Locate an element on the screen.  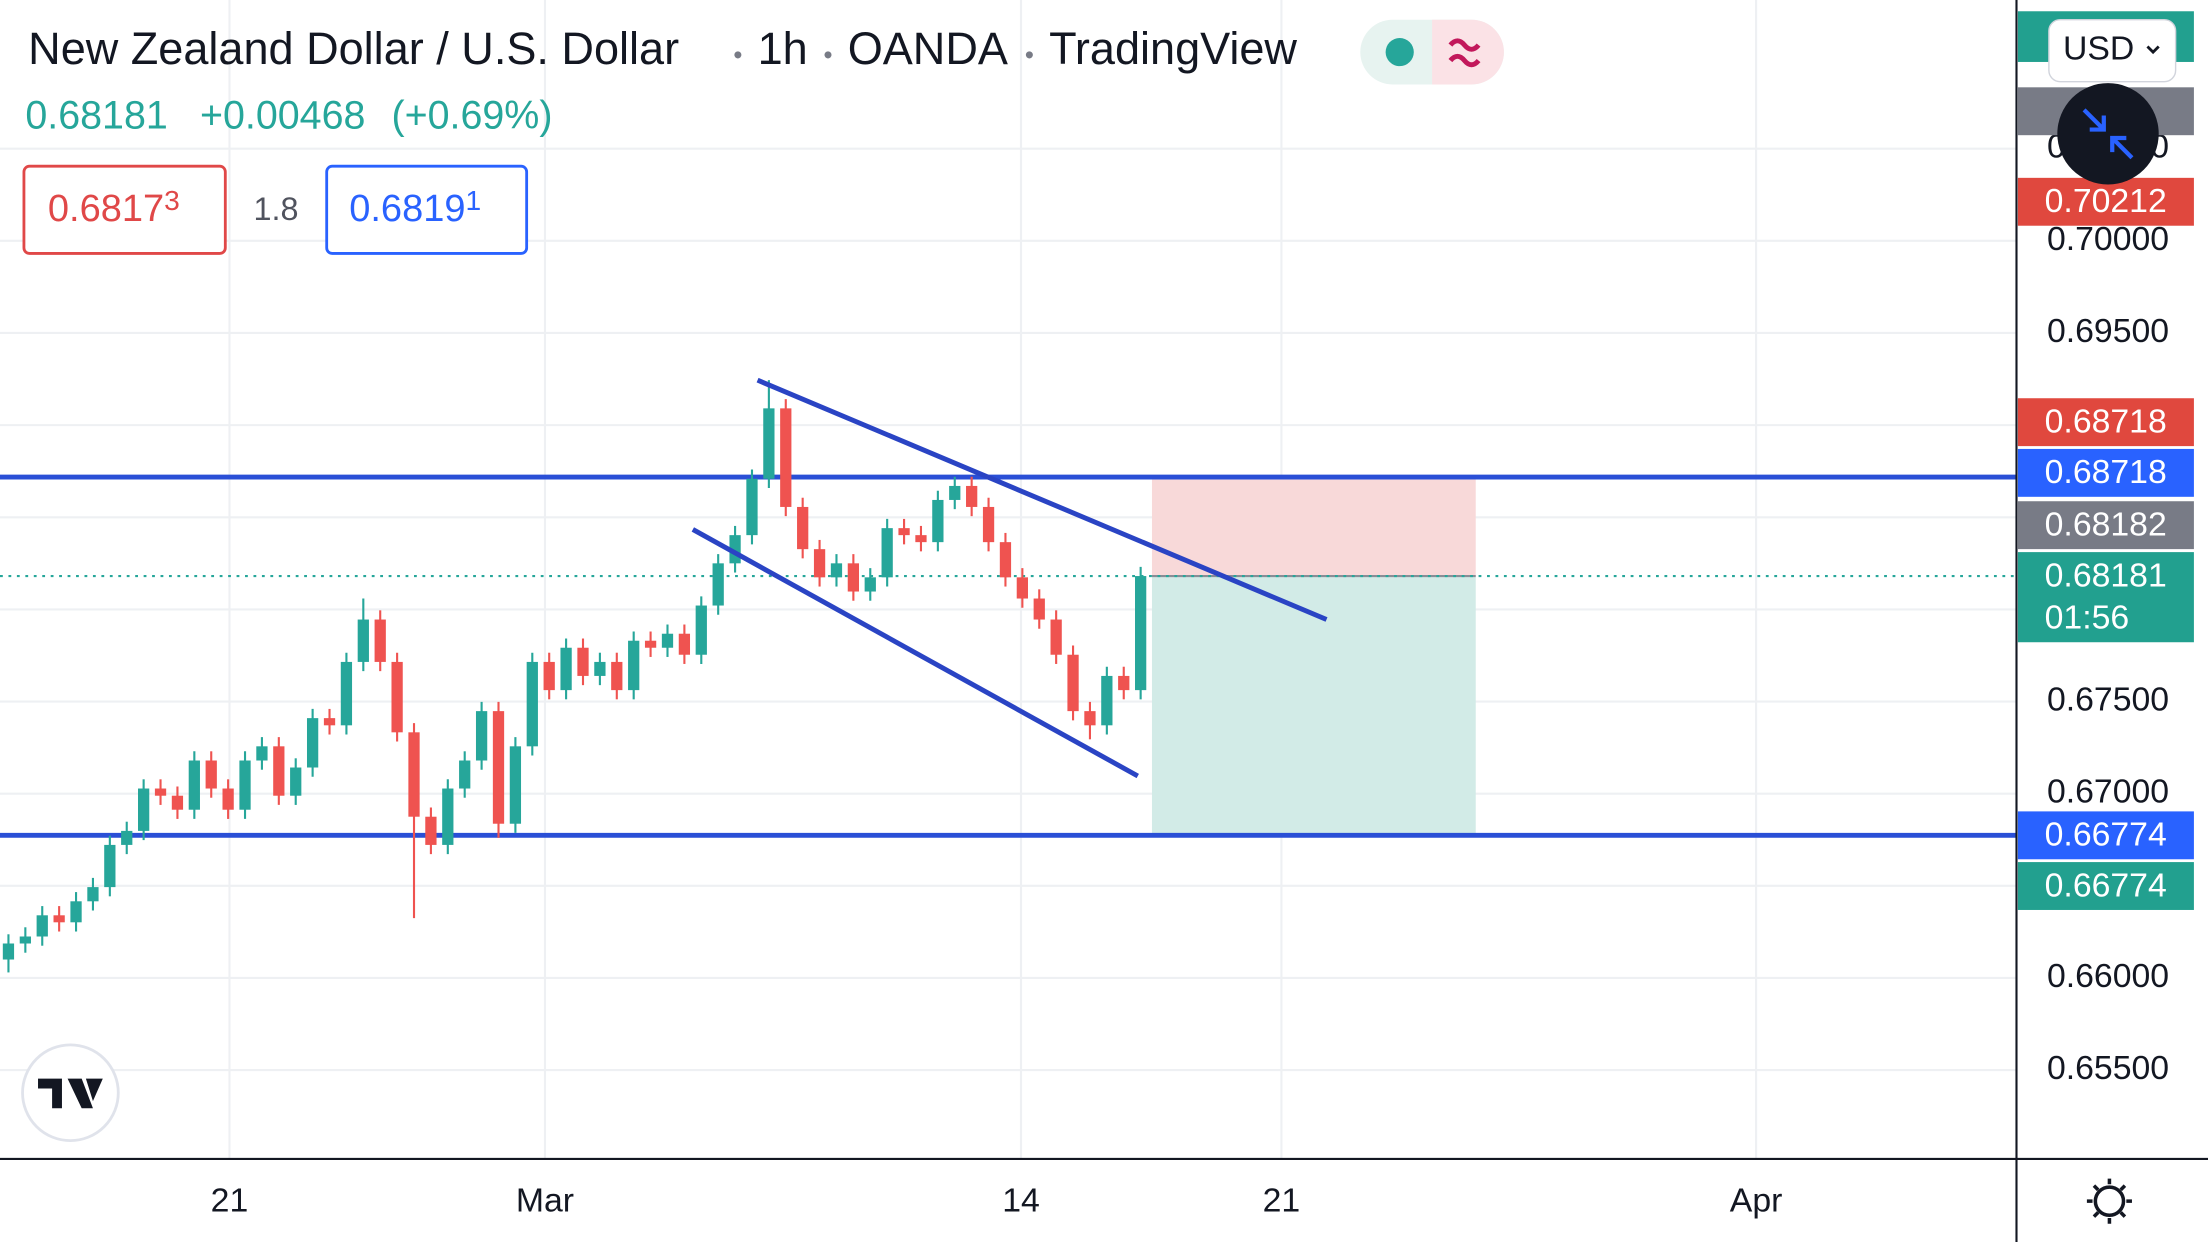
interval: 1h is located at coordinates (783, 48).